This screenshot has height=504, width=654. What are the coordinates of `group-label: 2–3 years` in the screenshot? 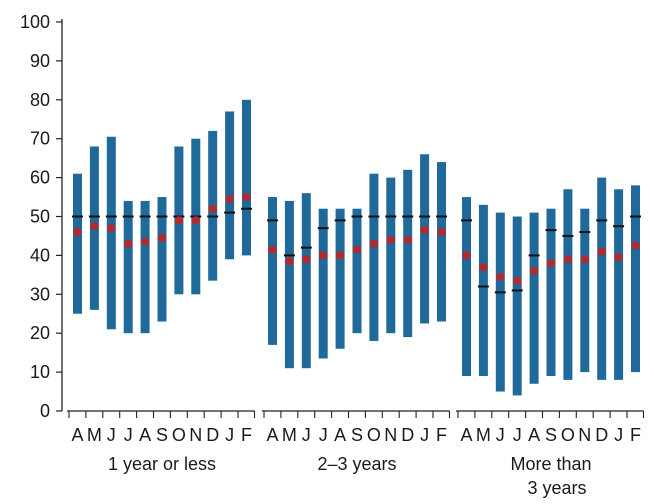 It's located at (356, 464).